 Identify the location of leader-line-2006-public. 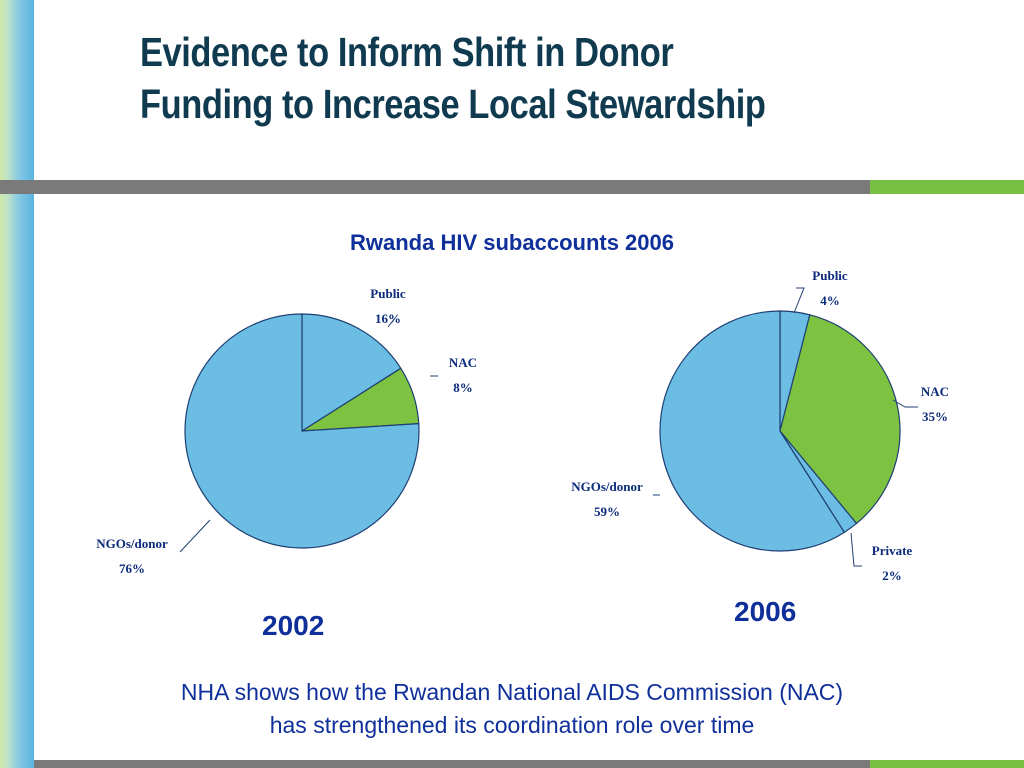
(799, 300).